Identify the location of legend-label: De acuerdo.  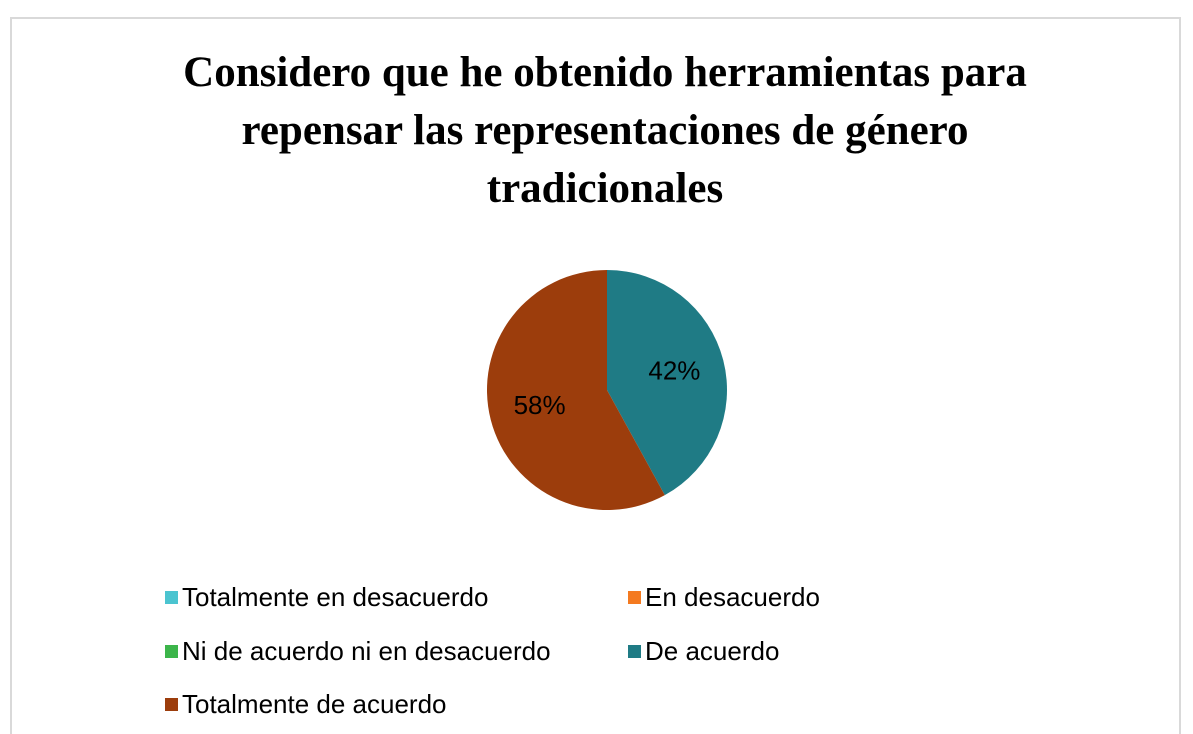
(712, 651).